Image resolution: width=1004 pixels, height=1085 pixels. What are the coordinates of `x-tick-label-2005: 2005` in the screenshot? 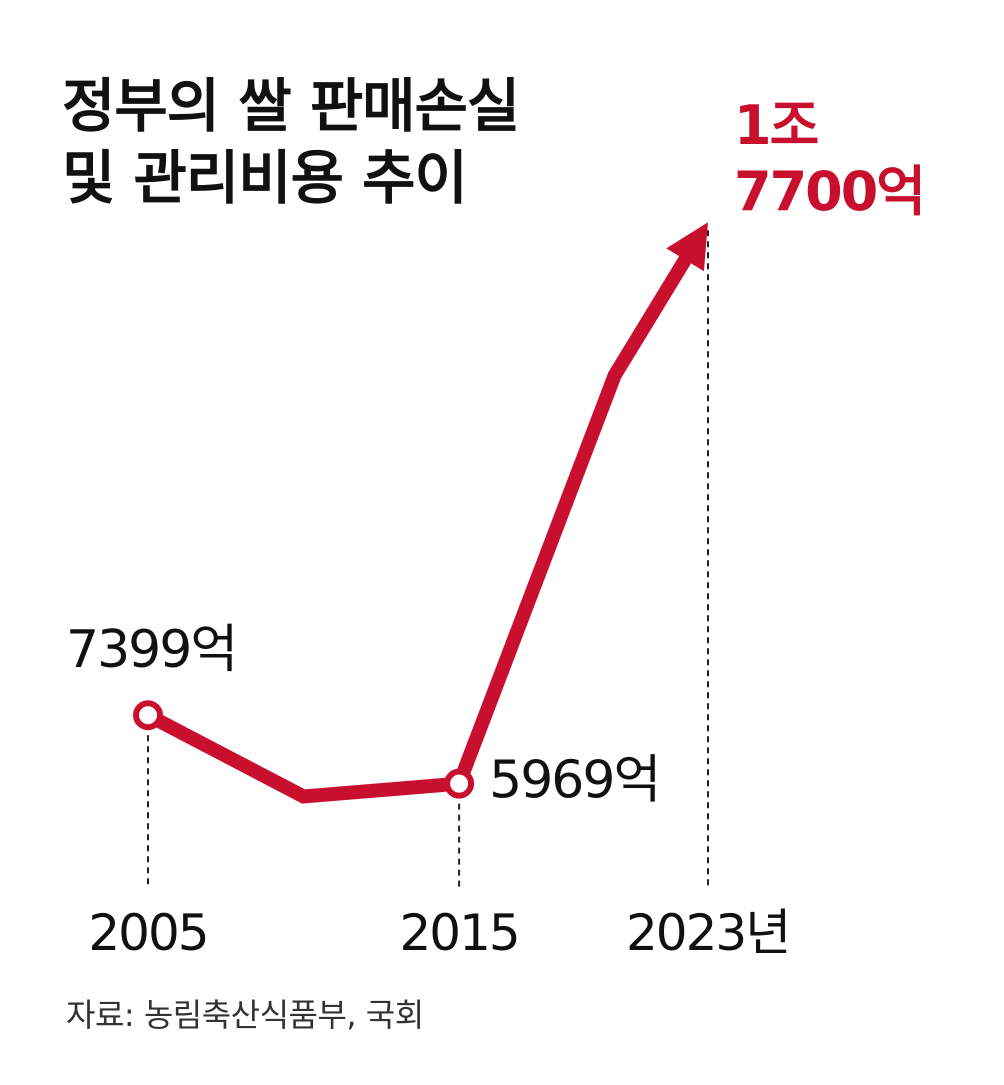 It's located at (147, 933).